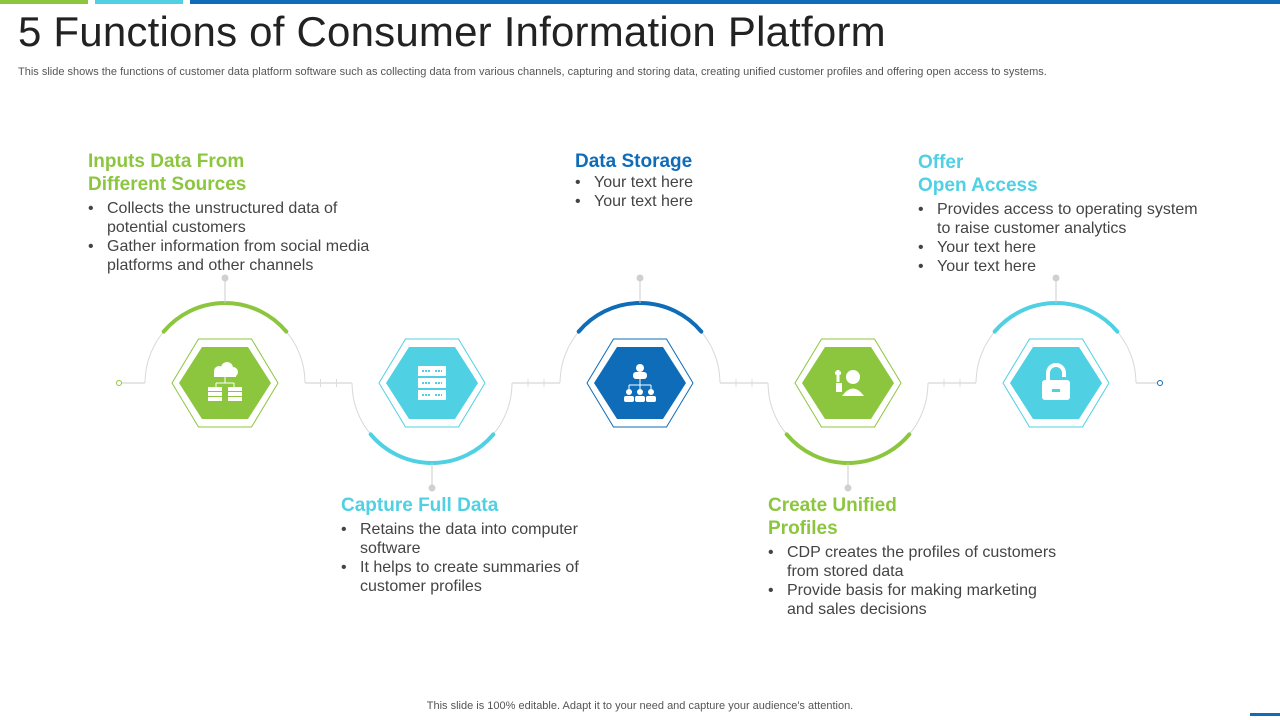  What do you see at coordinates (166, 161) in the screenshot?
I see `step-title: Inputs Data From` at bounding box center [166, 161].